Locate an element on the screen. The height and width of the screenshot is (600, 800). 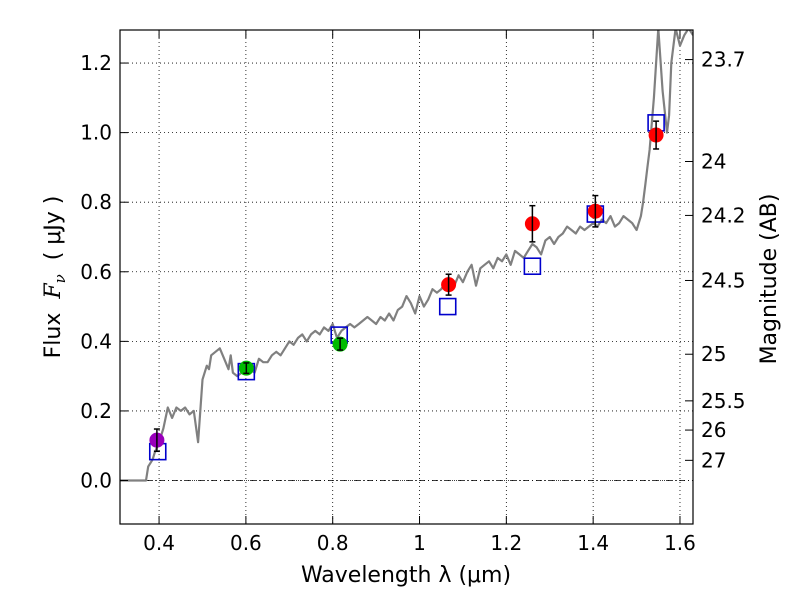
y-tick-label: 0.0 is located at coordinates (96, 481).